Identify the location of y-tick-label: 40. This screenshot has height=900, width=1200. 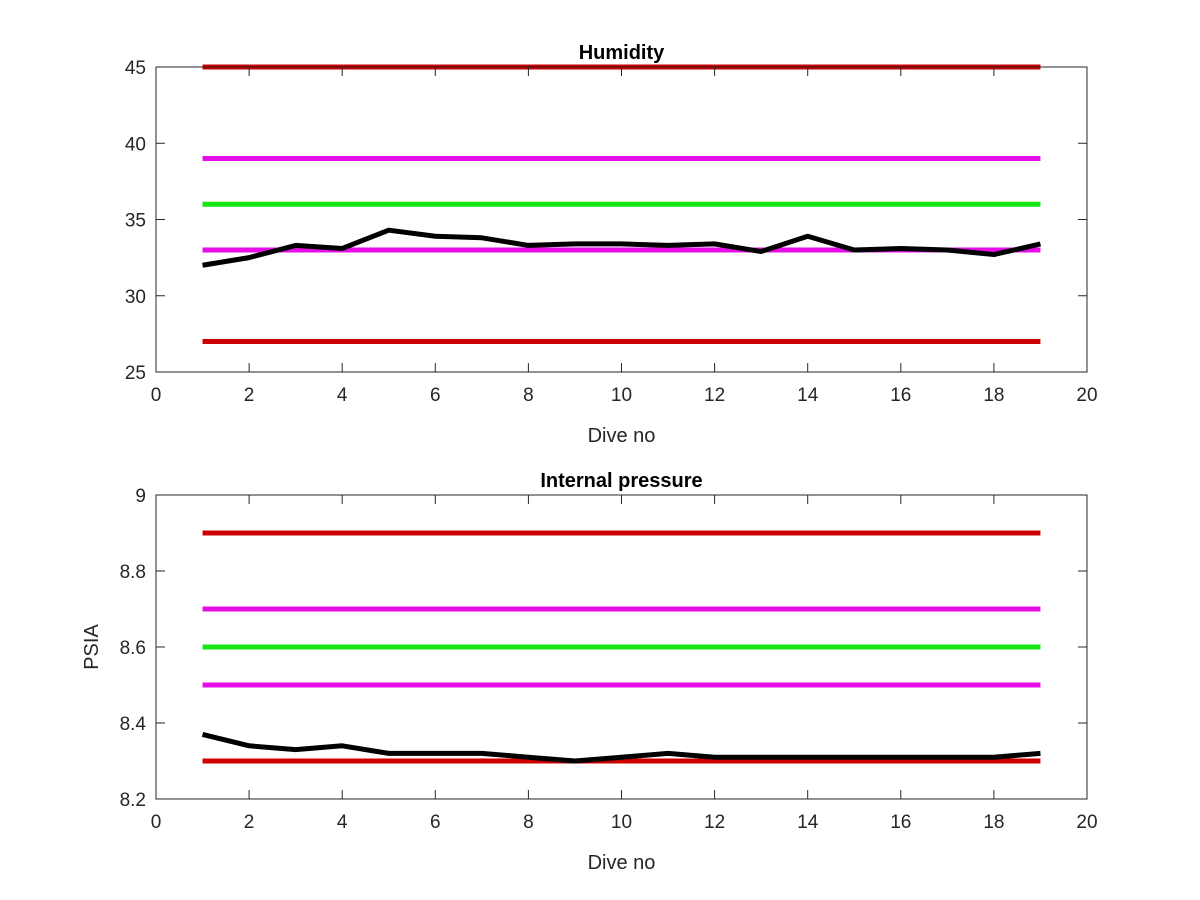
(135, 144).